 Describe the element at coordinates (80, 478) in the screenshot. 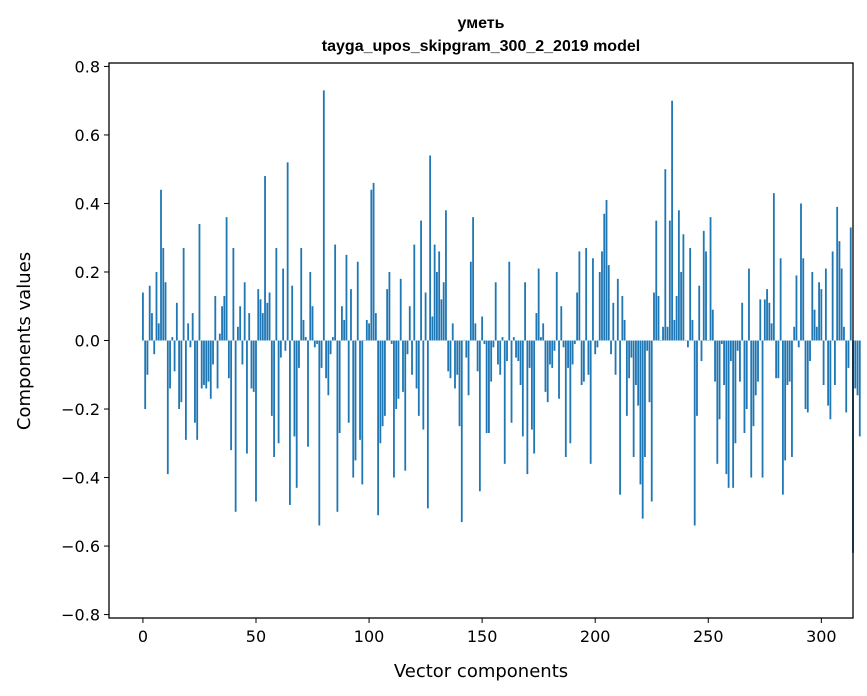

I see `y-tick-label: −0.4` at that location.